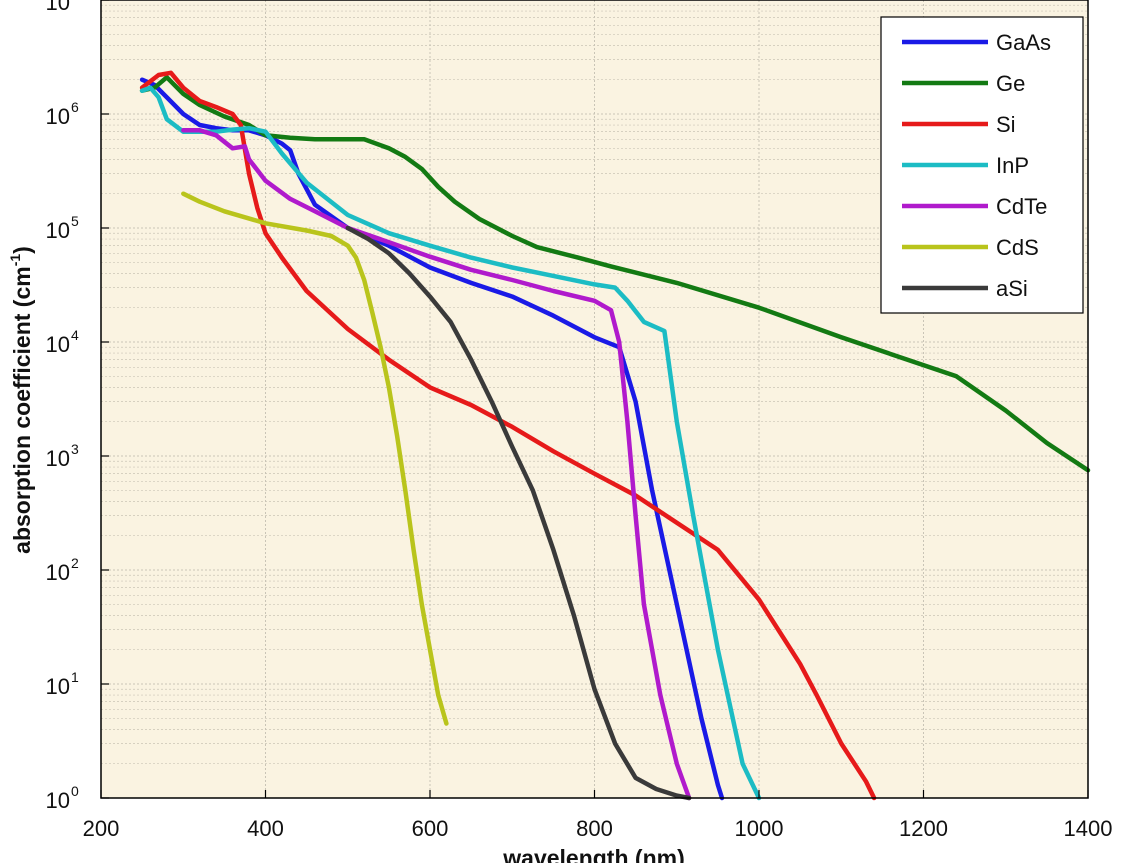 This screenshot has width=1125, height=863. I want to click on y-axis-title-exponent: -1, so click(15, 260).